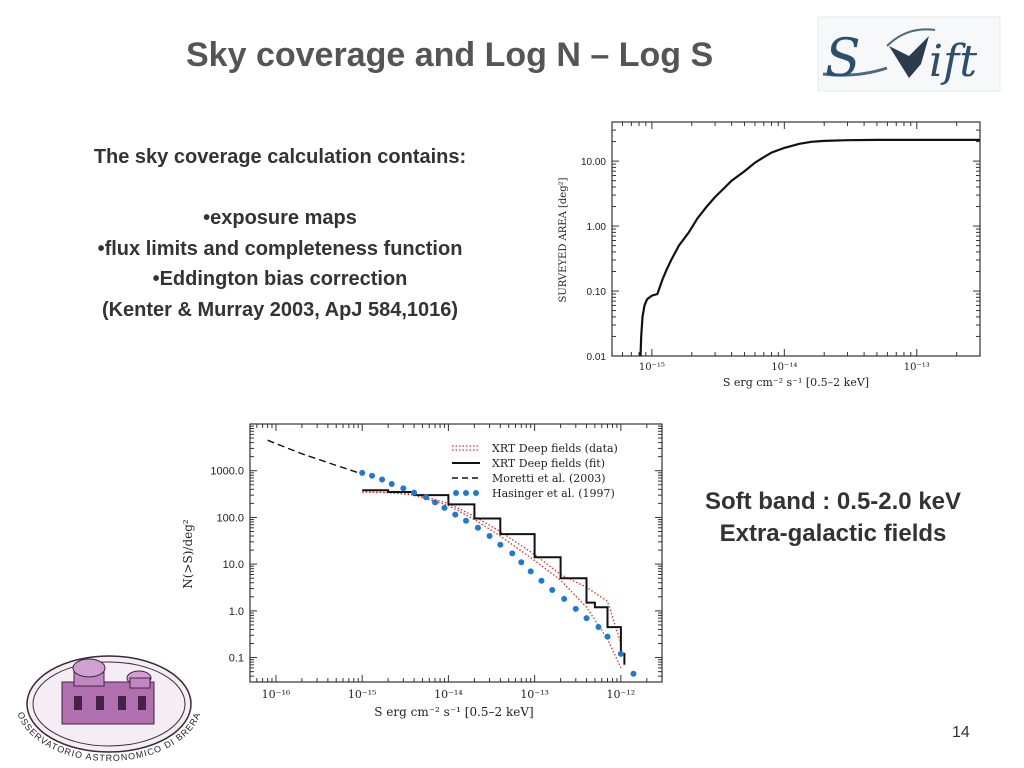 This screenshot has height=768, width=1024. Describe the element at coordinates (597, 227) in the screenshot. I see `y-tick-label: 1.00` at that location.